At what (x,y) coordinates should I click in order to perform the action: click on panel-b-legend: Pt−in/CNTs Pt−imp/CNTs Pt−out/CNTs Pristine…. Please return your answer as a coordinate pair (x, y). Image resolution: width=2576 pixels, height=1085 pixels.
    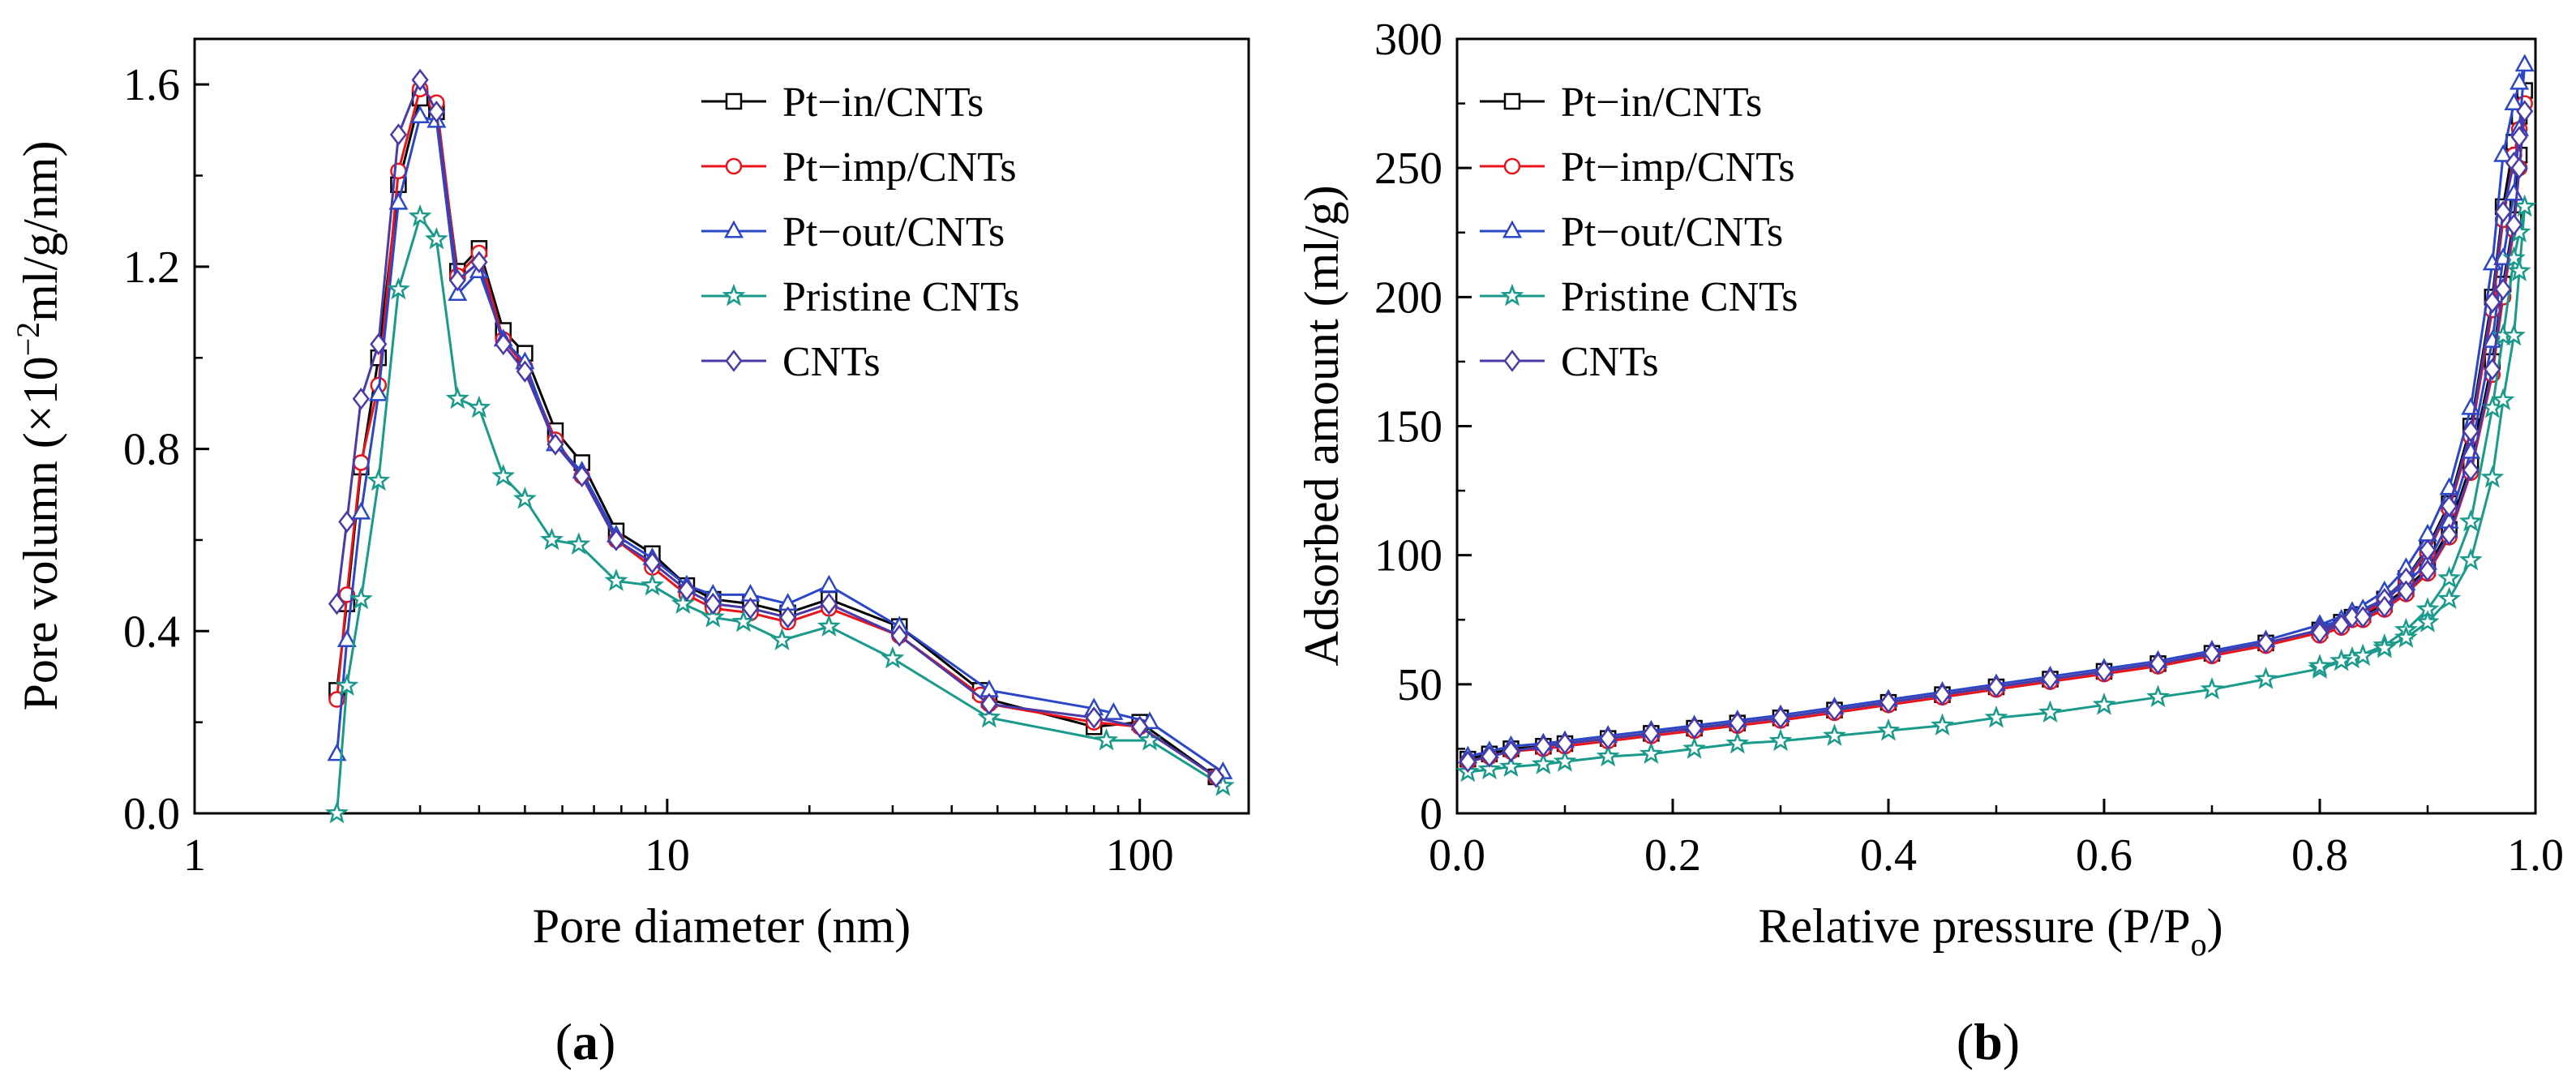
    Looking at the image, I should click on (1639, 232).